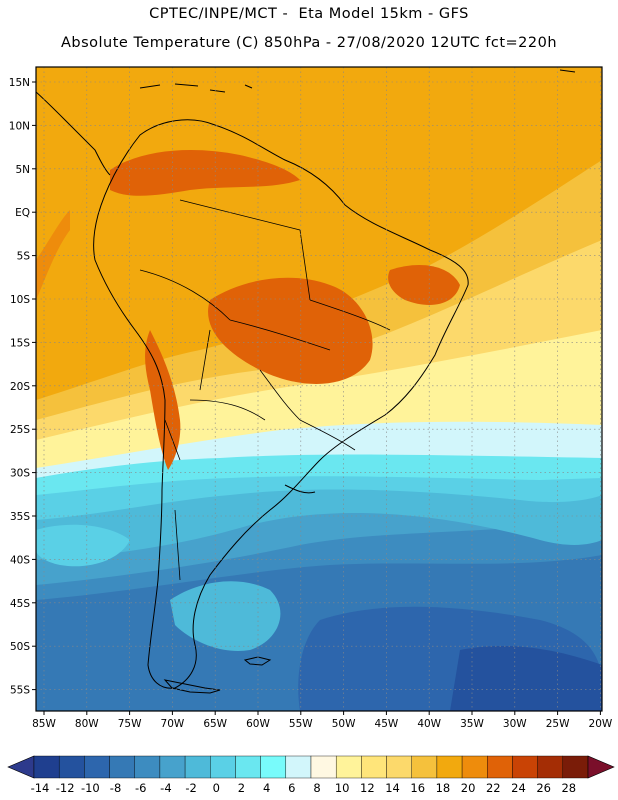 This screenshot has width=618, height=800. Describe the element at coordinates (190, 788) in the screenshot. I see `colorbar-label: -2` at that location.